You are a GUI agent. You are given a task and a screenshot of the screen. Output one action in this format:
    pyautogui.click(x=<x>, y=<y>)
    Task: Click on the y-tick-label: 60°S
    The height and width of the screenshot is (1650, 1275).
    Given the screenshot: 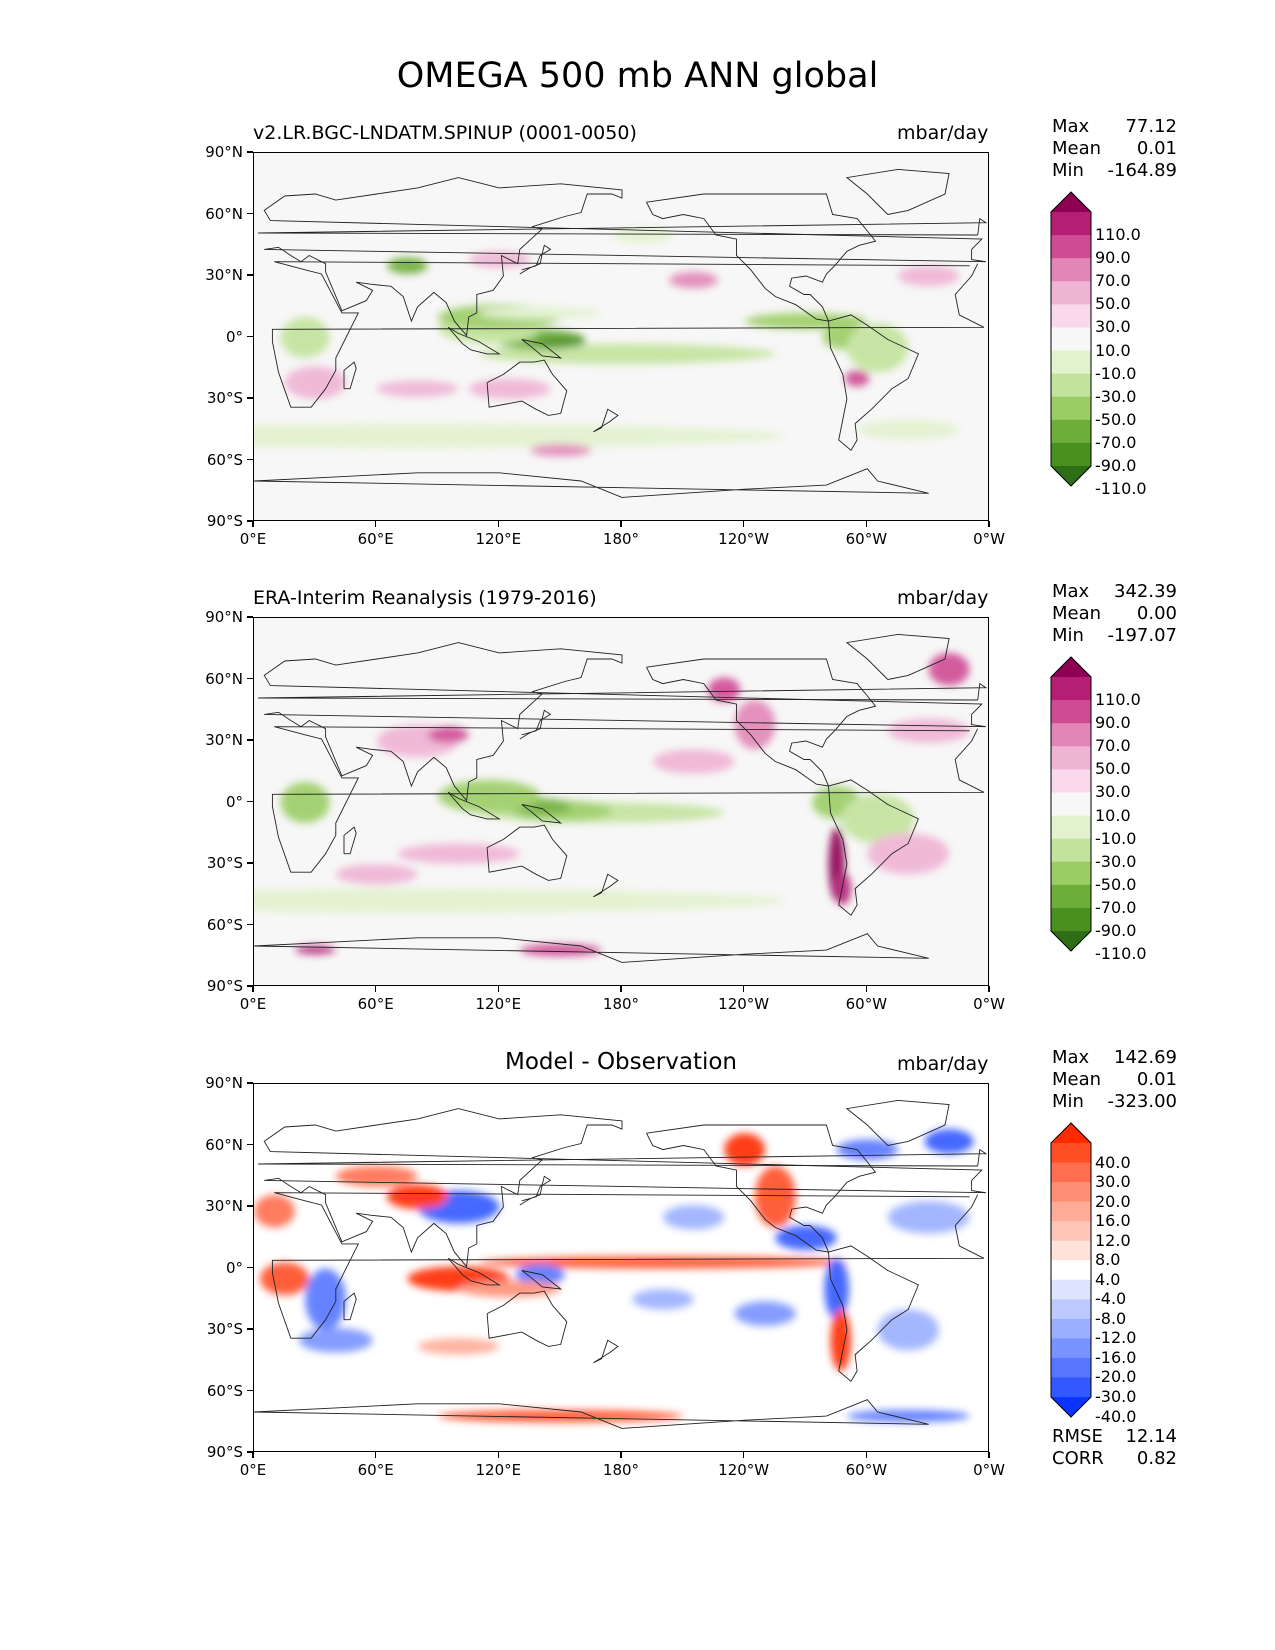 What is the action you would take?
    pyautogui.click(x=224, y=1390)
    